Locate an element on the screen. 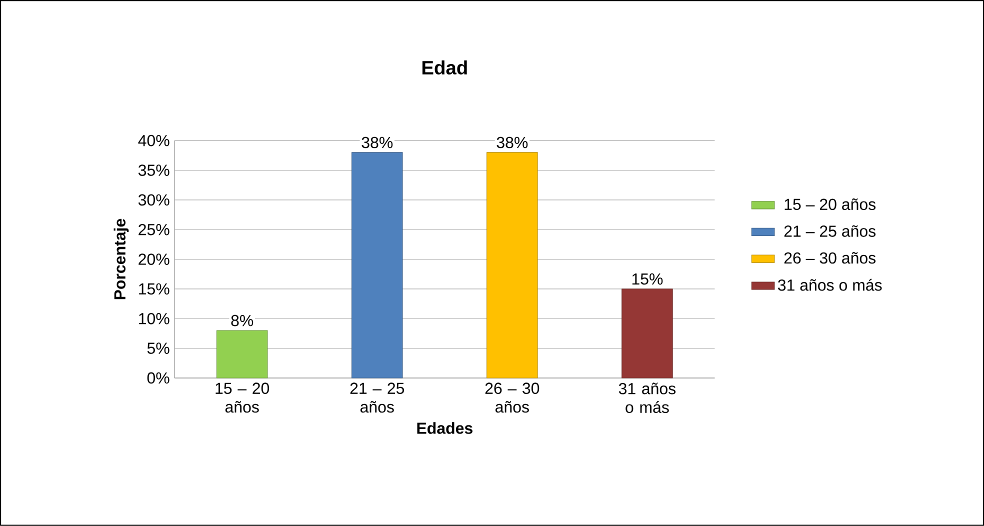  x-tick-label: 21 – 25 años is located at coordinates (377, 397).